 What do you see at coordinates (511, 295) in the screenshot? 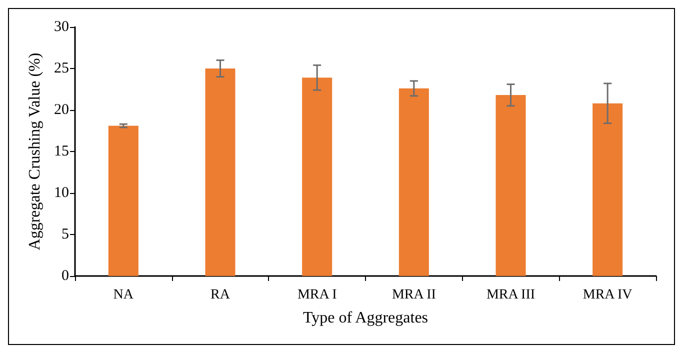
I see `x-tick-label: MRA III` at bounding box center [511, 295].